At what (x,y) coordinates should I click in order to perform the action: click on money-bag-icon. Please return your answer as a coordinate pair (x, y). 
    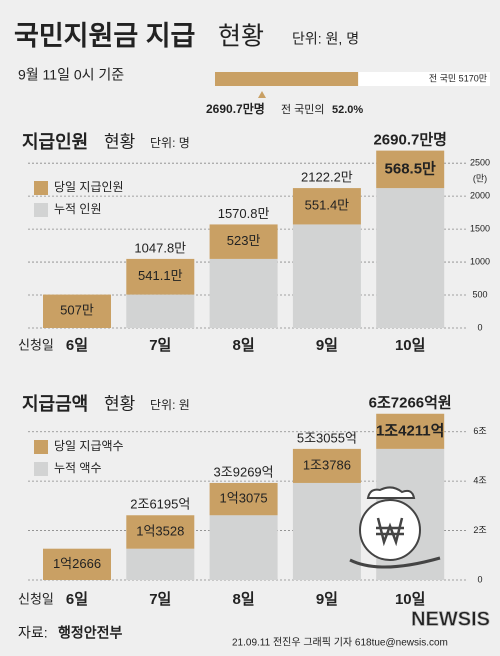
    Looking at the image, I should click on (395, 527).